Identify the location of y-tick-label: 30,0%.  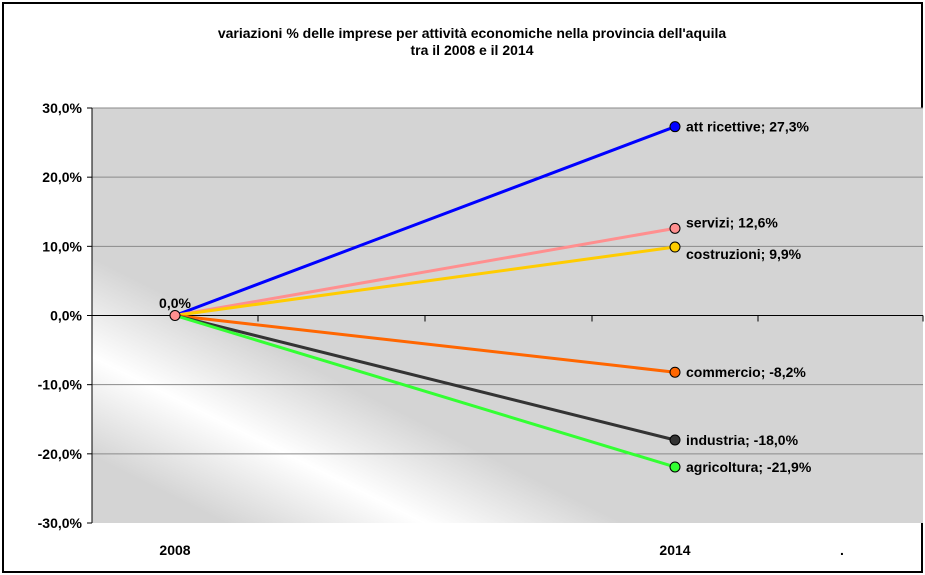
(62, 108).